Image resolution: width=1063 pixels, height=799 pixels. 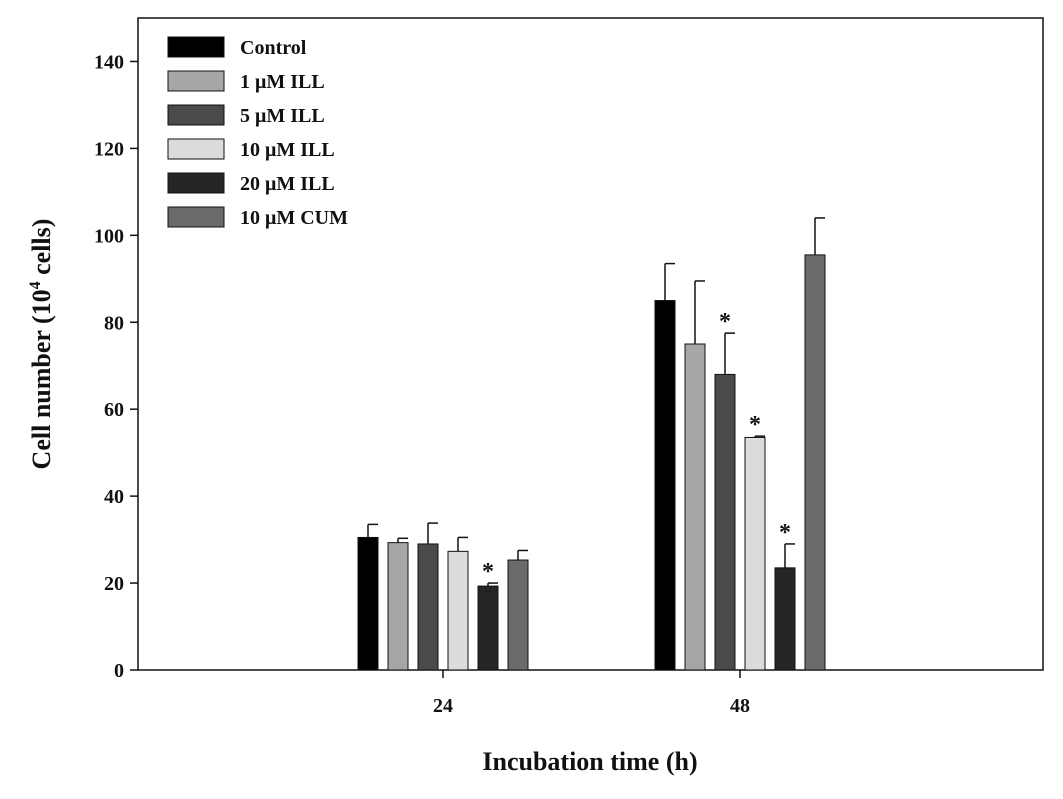 What do you see at coordinates (109, 62) in the screenshot?
I see `y-tick-label: 140` at bounding box center [109, 62].